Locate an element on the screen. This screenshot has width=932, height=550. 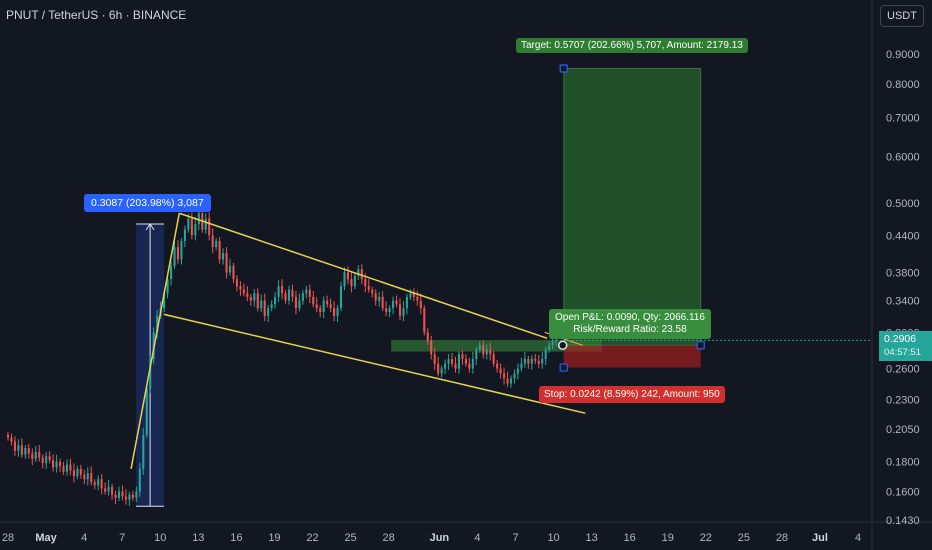
demand-zone is located at coordinates (496, 346).